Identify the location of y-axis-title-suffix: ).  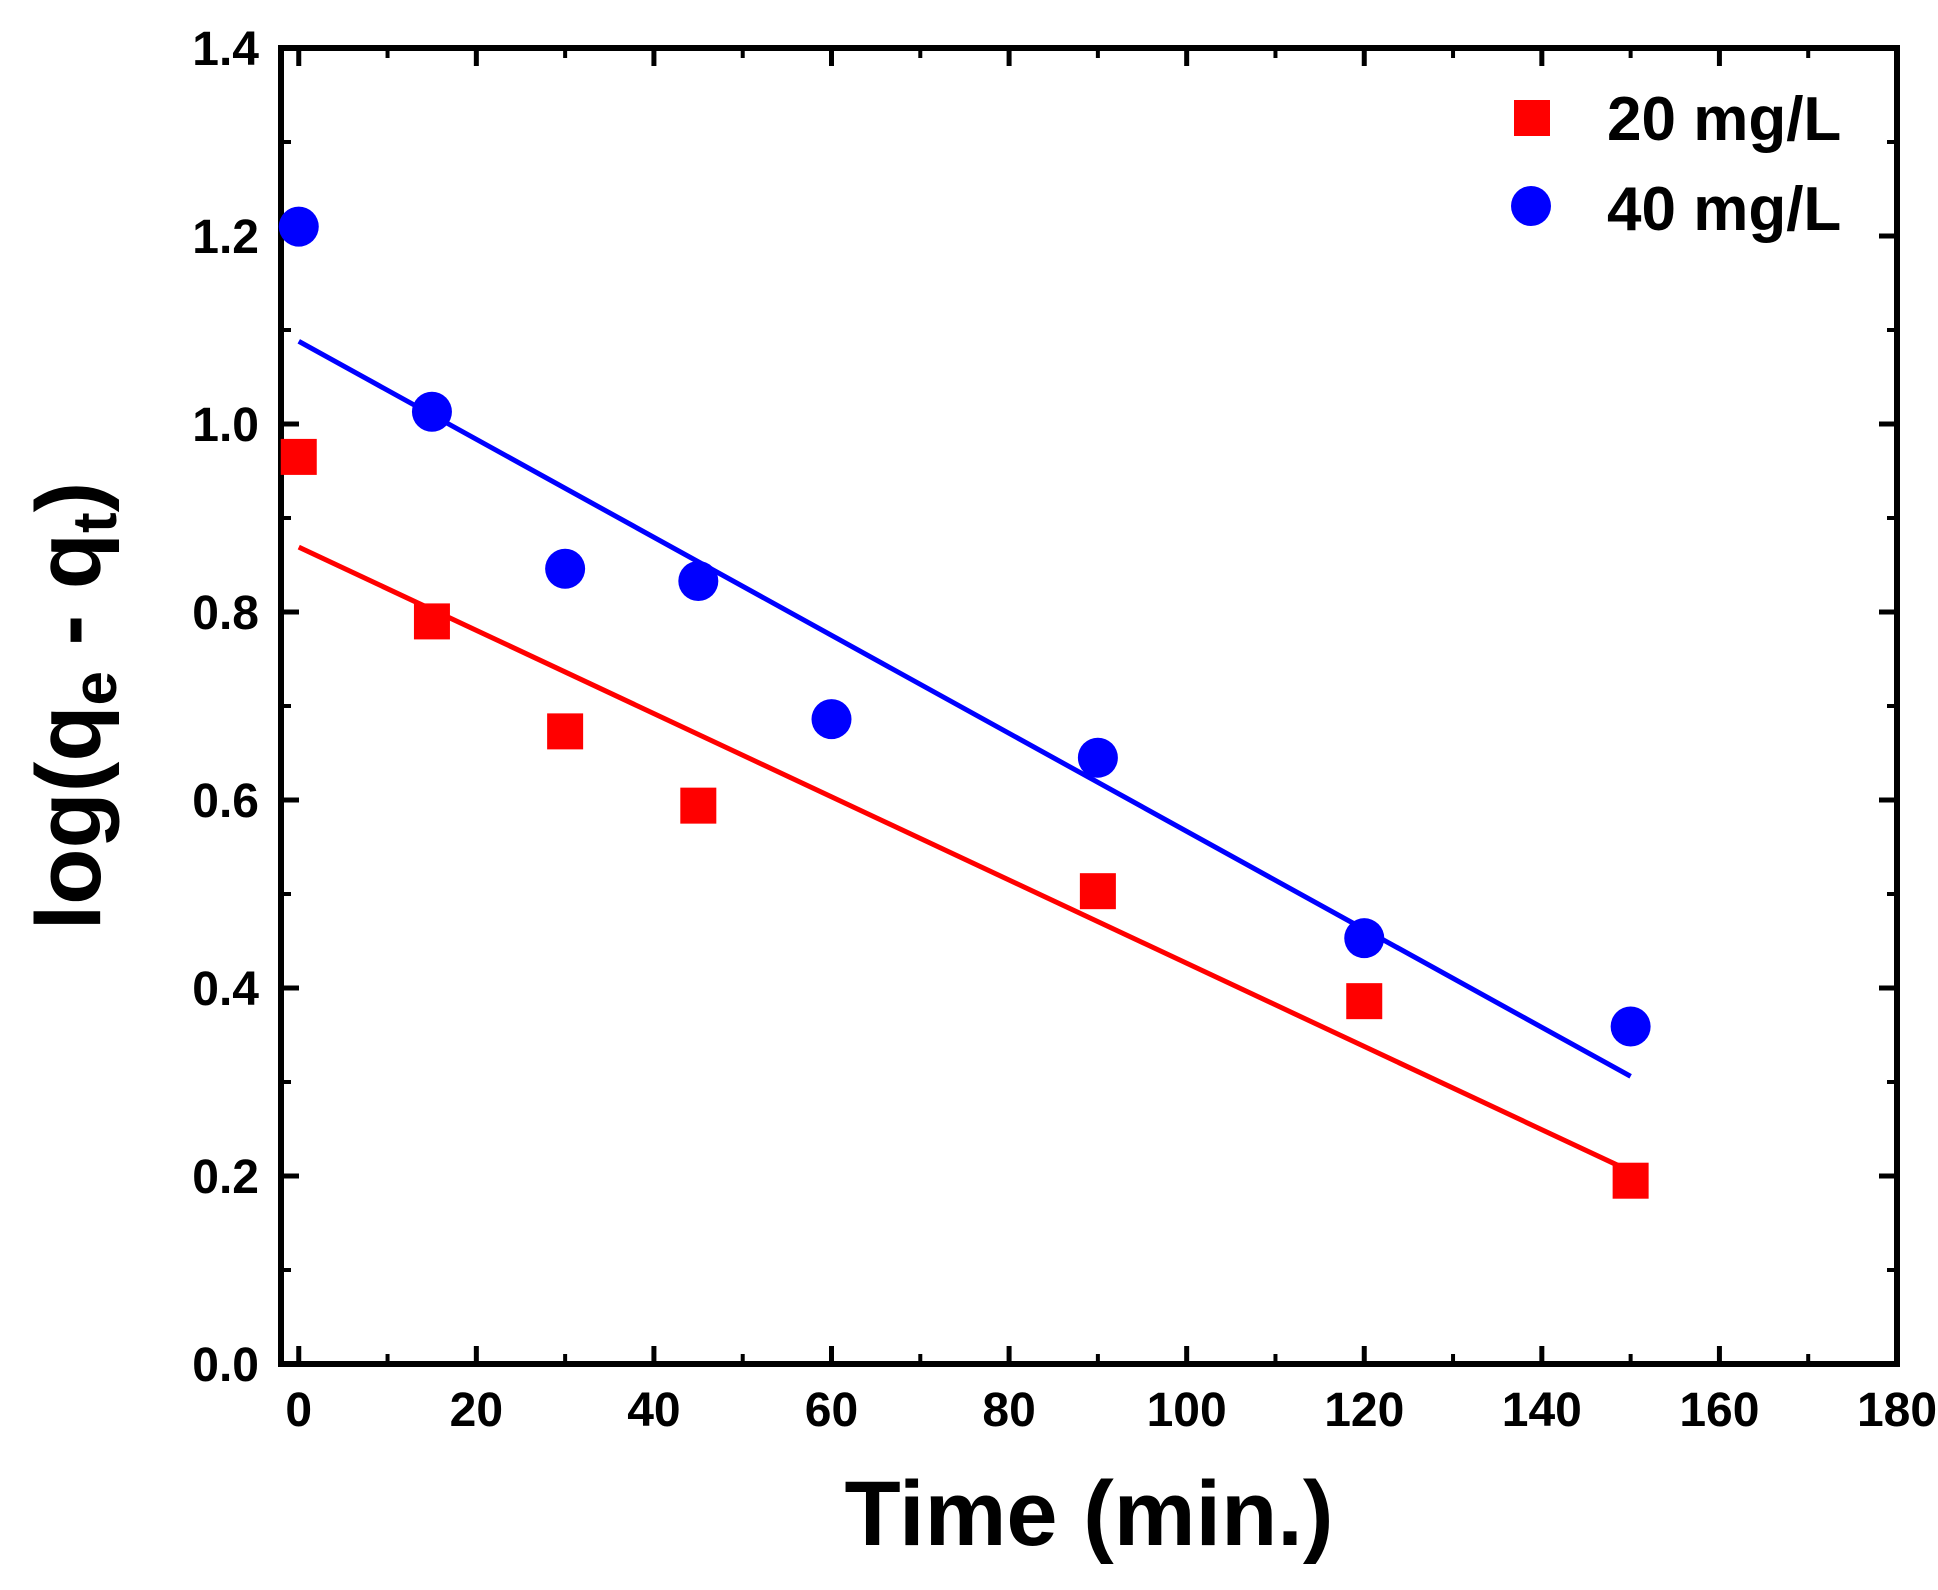
(69, 497).